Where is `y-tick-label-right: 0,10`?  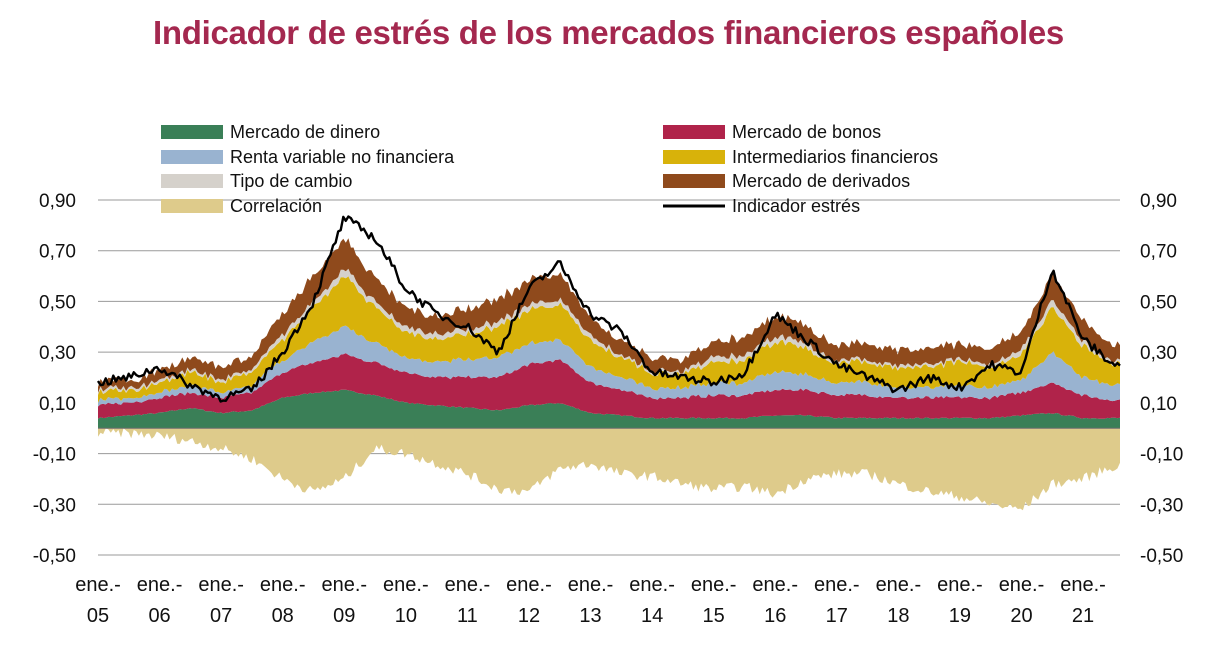
y-tick-label-right: 0,10 is located at coordinates (1158, 404).